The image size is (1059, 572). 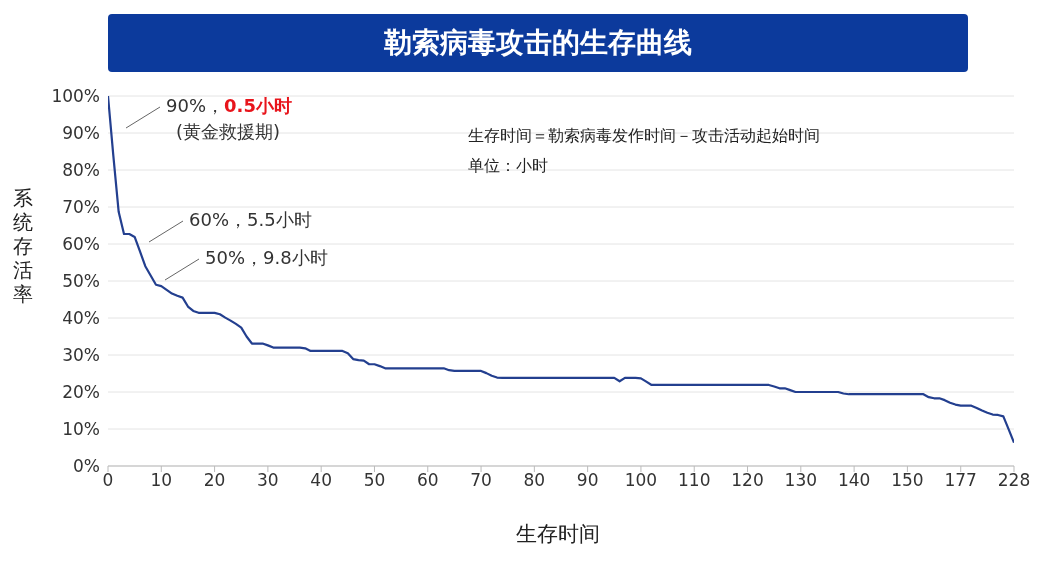 What do you see at coordinates (907, 480) in the screenshot?
I see `x-tick-label: 150` at bounding box center [907, 480].